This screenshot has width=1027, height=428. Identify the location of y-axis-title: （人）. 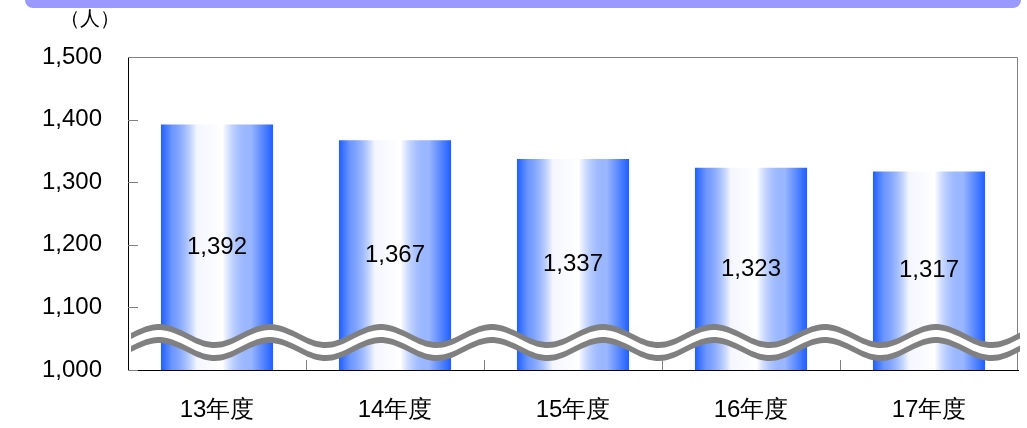
(90, 17).